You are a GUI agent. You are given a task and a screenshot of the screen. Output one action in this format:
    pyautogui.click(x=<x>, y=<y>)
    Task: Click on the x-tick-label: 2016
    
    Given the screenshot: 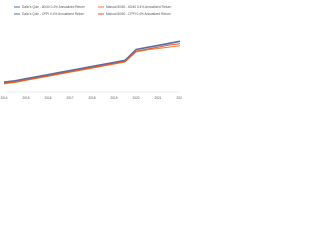 What is the action you would take?
    pyautogui.click(x=47, y=98)
    